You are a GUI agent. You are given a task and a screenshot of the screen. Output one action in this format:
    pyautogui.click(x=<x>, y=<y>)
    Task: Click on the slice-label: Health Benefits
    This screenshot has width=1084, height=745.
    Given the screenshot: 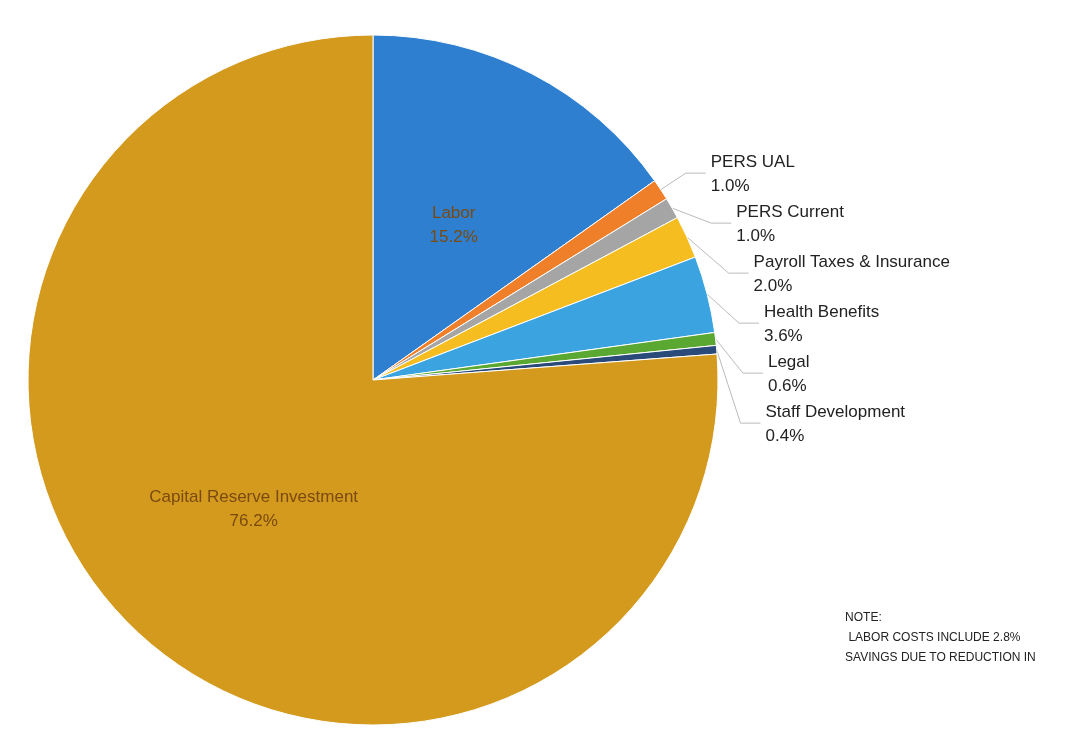 What is the action you would take?
    pyautogui.click(x=821, y=311)
    